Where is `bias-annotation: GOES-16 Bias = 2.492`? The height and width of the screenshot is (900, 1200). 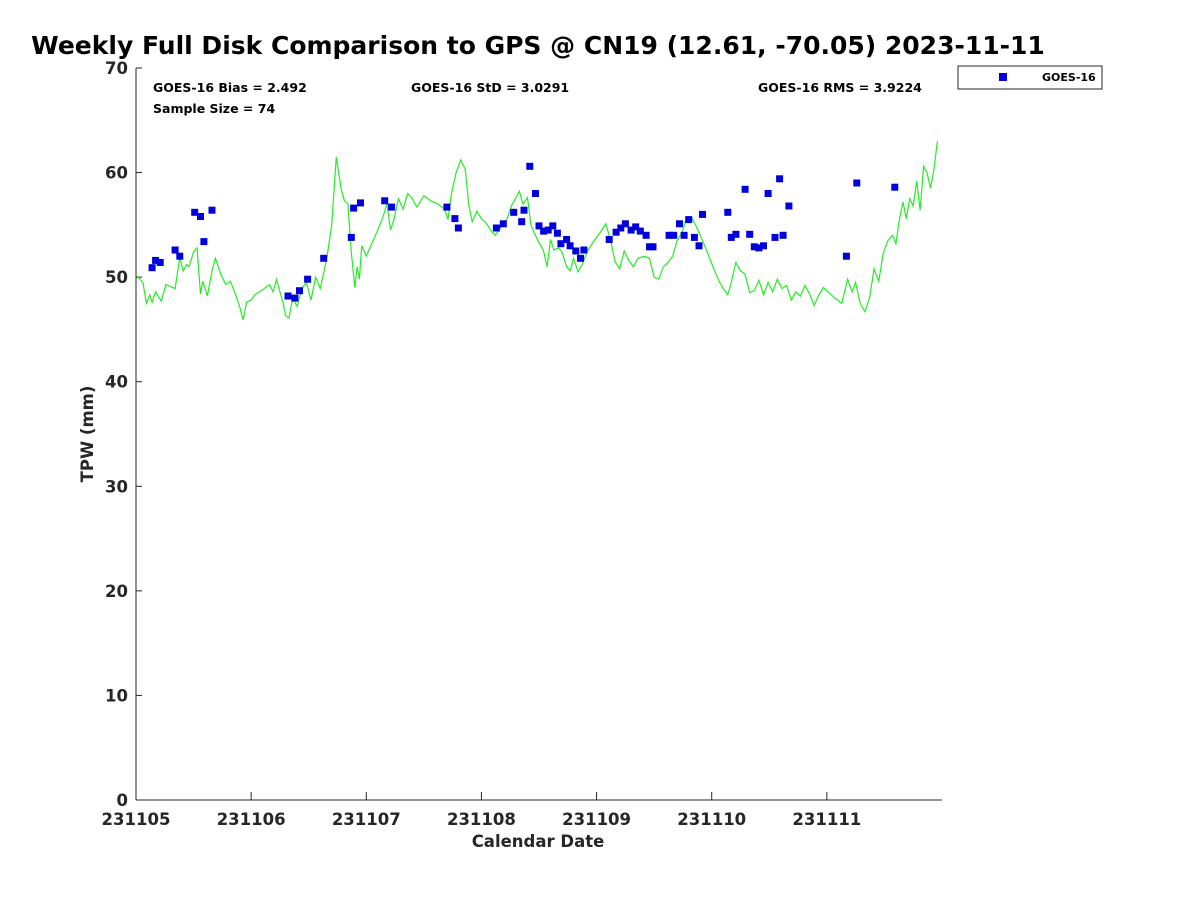 bias-annotation: GOES-16 Bias = 2.492 is located at coordinates (230, 87).